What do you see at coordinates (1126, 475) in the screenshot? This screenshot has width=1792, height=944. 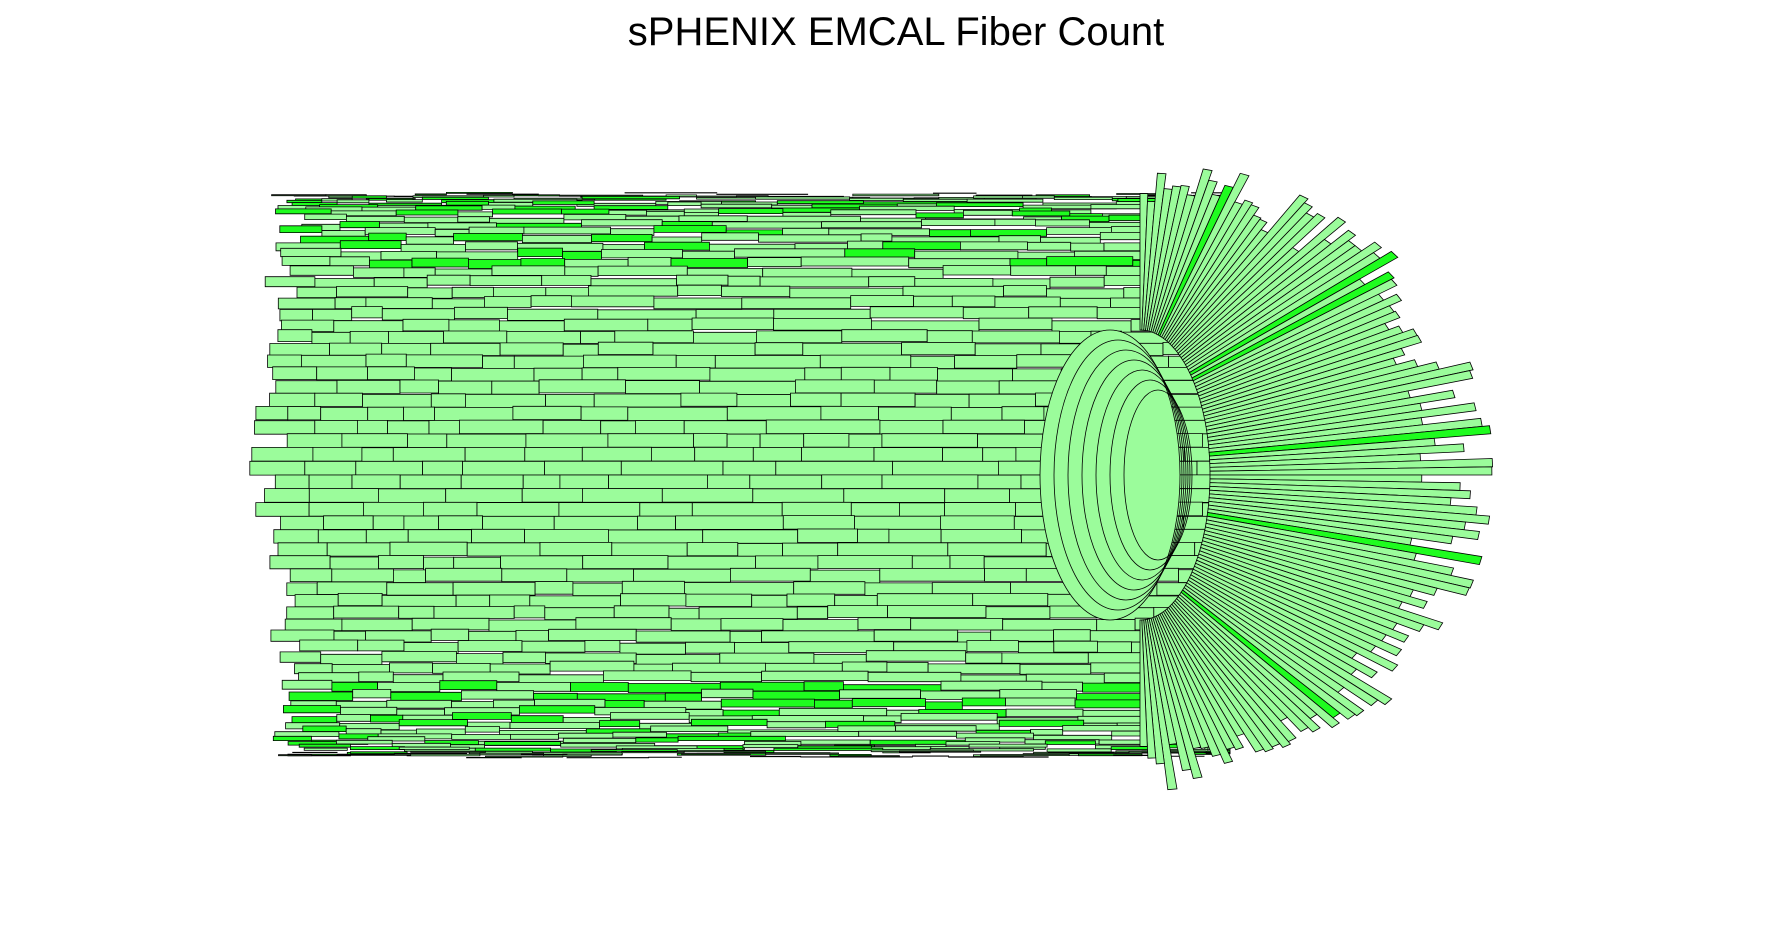 I see `bore-ring` at bounding box center [1126, 475].